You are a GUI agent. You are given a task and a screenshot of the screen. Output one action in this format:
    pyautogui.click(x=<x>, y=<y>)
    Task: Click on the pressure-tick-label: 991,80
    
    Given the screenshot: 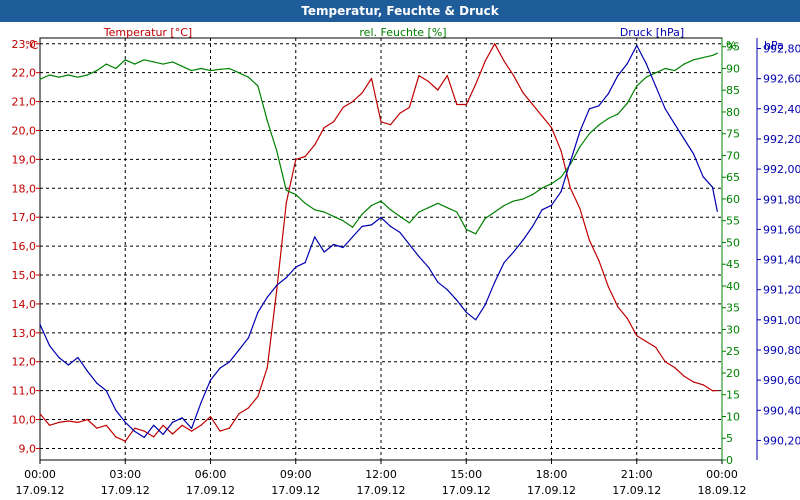 What is the action you would take?
    pyautogui.click(x=781, y=199)
    